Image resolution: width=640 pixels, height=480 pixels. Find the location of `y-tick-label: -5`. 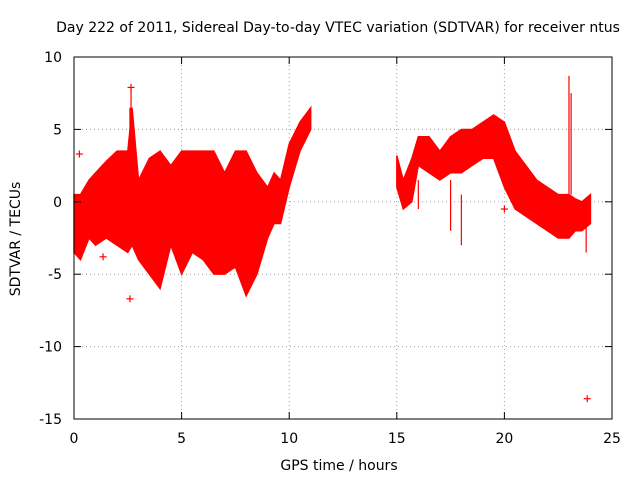

y-tick-label: -5 is located at coordinates (55, 275).